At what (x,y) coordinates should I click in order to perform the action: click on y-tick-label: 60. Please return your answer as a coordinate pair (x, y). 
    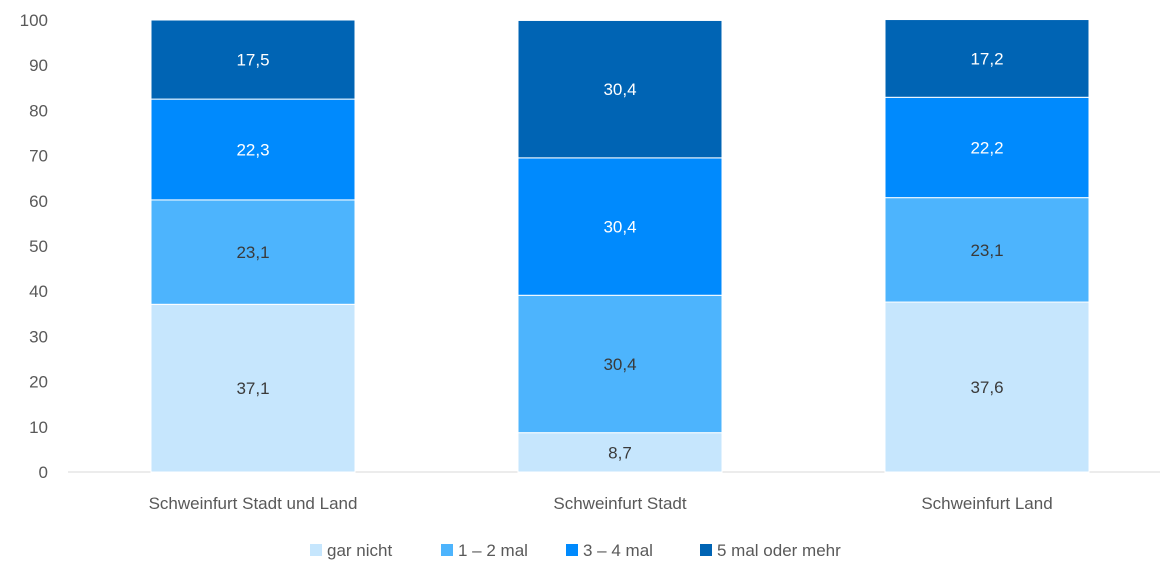
    Looking at the image, I should click on (38, 201).